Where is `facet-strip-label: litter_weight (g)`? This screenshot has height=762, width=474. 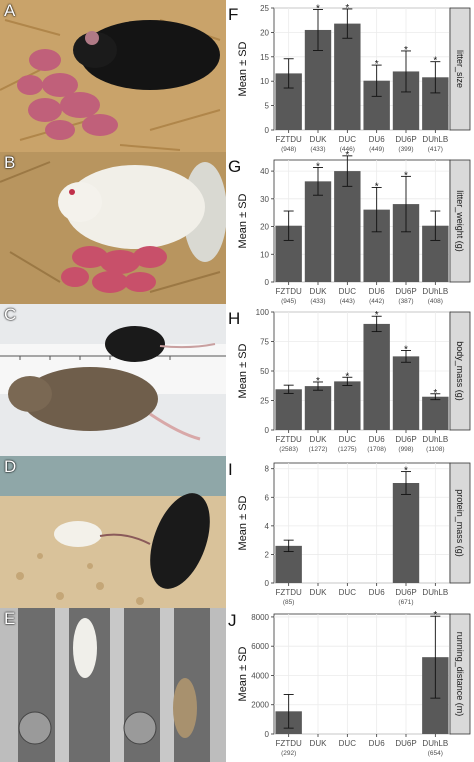 facet-strip-label: litter_weight (g) is located at coordinates (460, 221).